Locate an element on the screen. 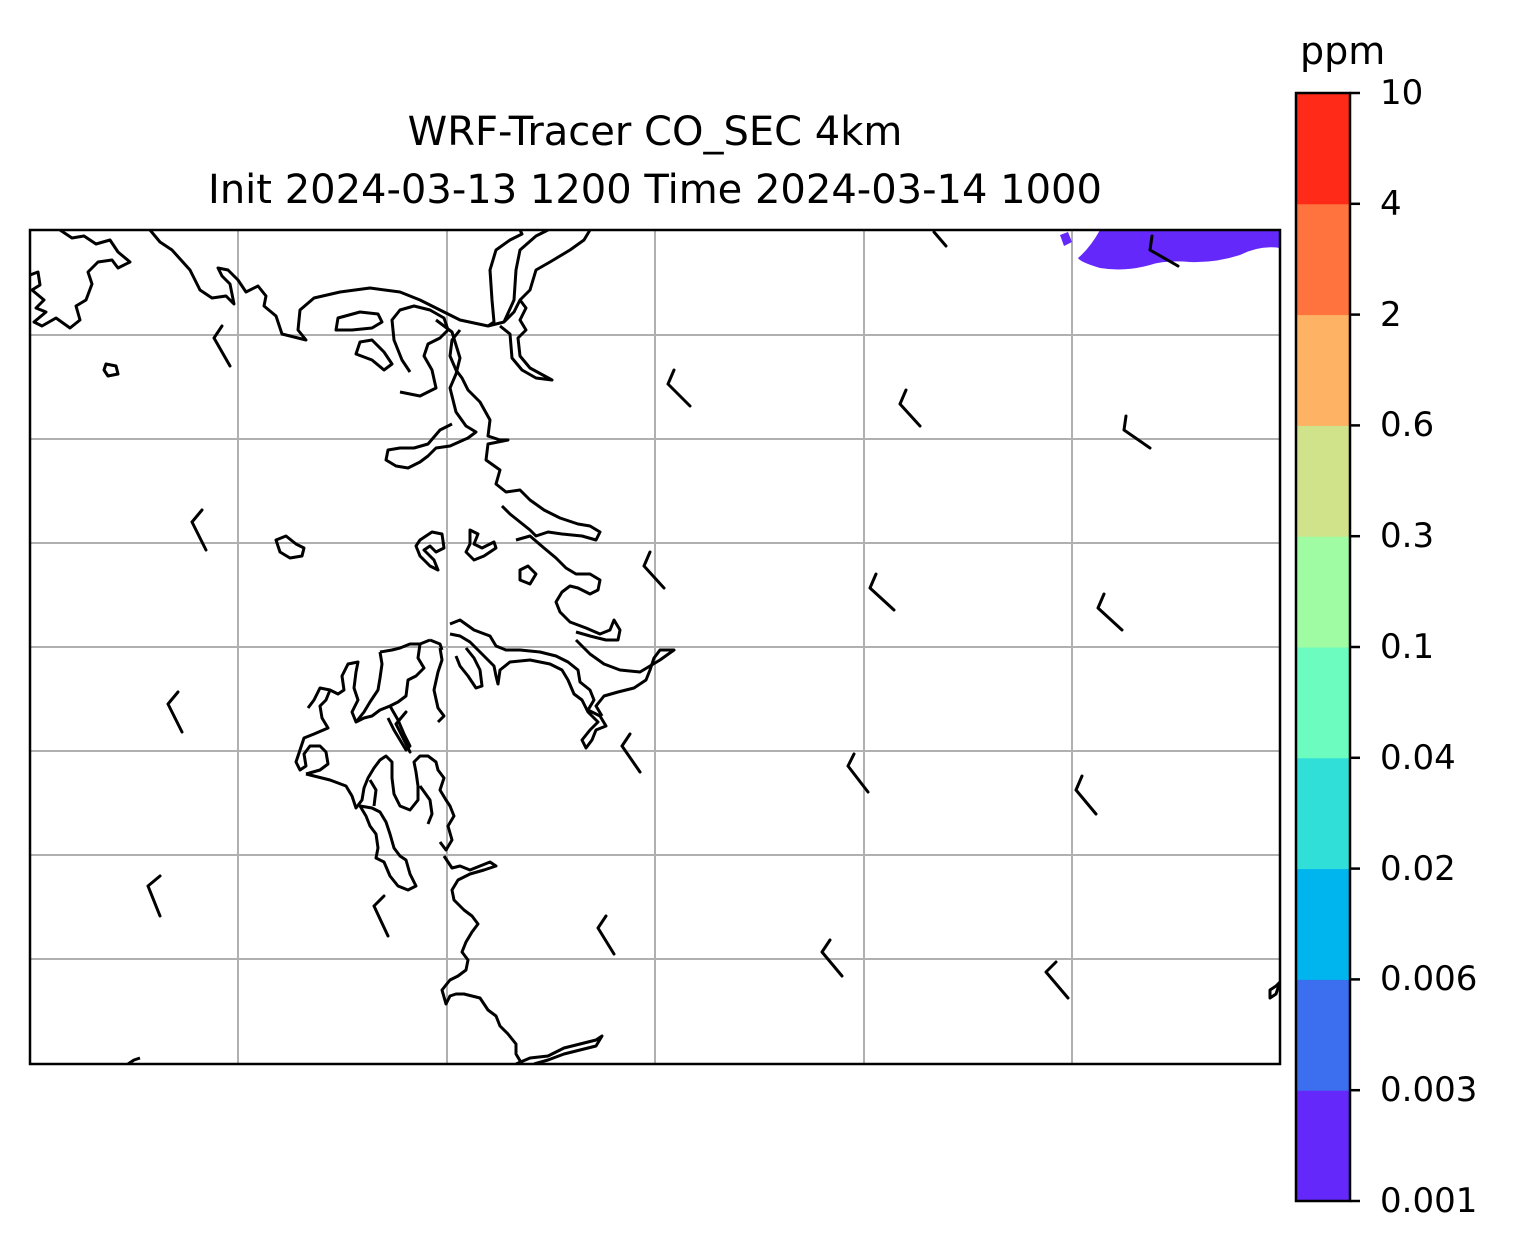  colorbar-tick-label: 10 is located at coordinates (1402, 93).